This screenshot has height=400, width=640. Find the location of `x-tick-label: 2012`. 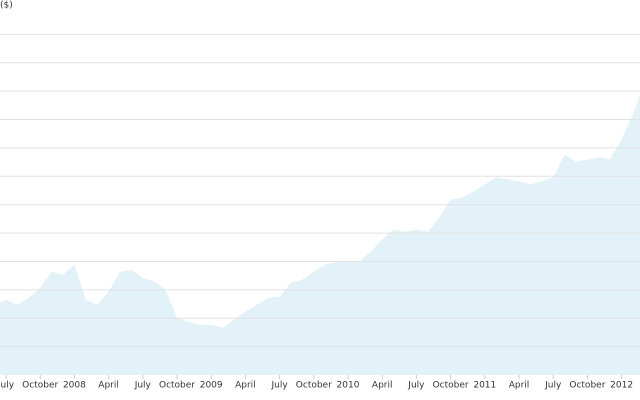

x-tick-label: 2012 is located at coordinates (621, 386).